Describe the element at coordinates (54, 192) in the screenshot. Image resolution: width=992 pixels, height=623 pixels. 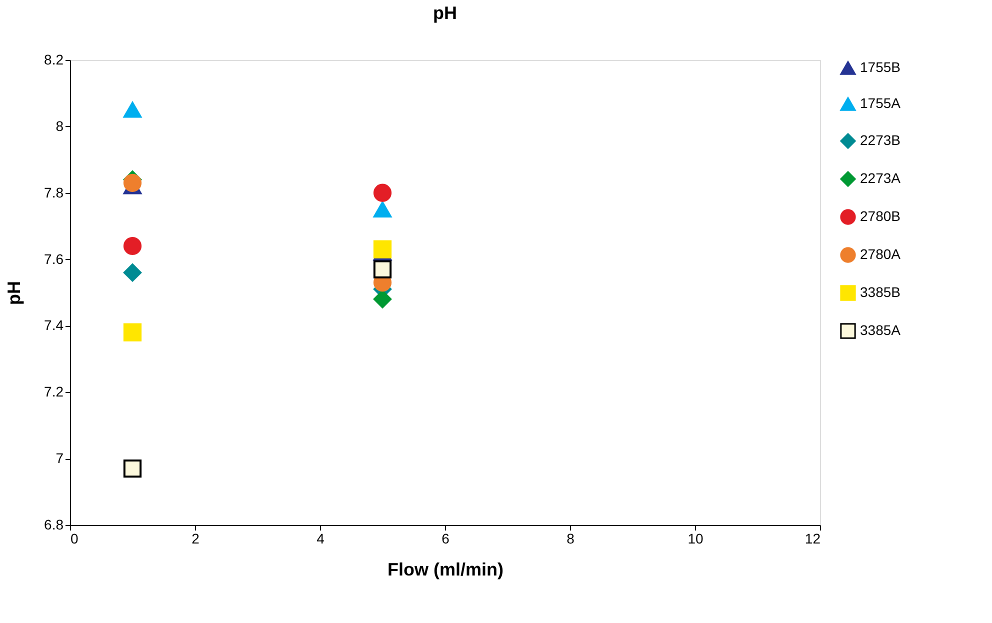
I see `y-tick-label: 7.8` at that location.